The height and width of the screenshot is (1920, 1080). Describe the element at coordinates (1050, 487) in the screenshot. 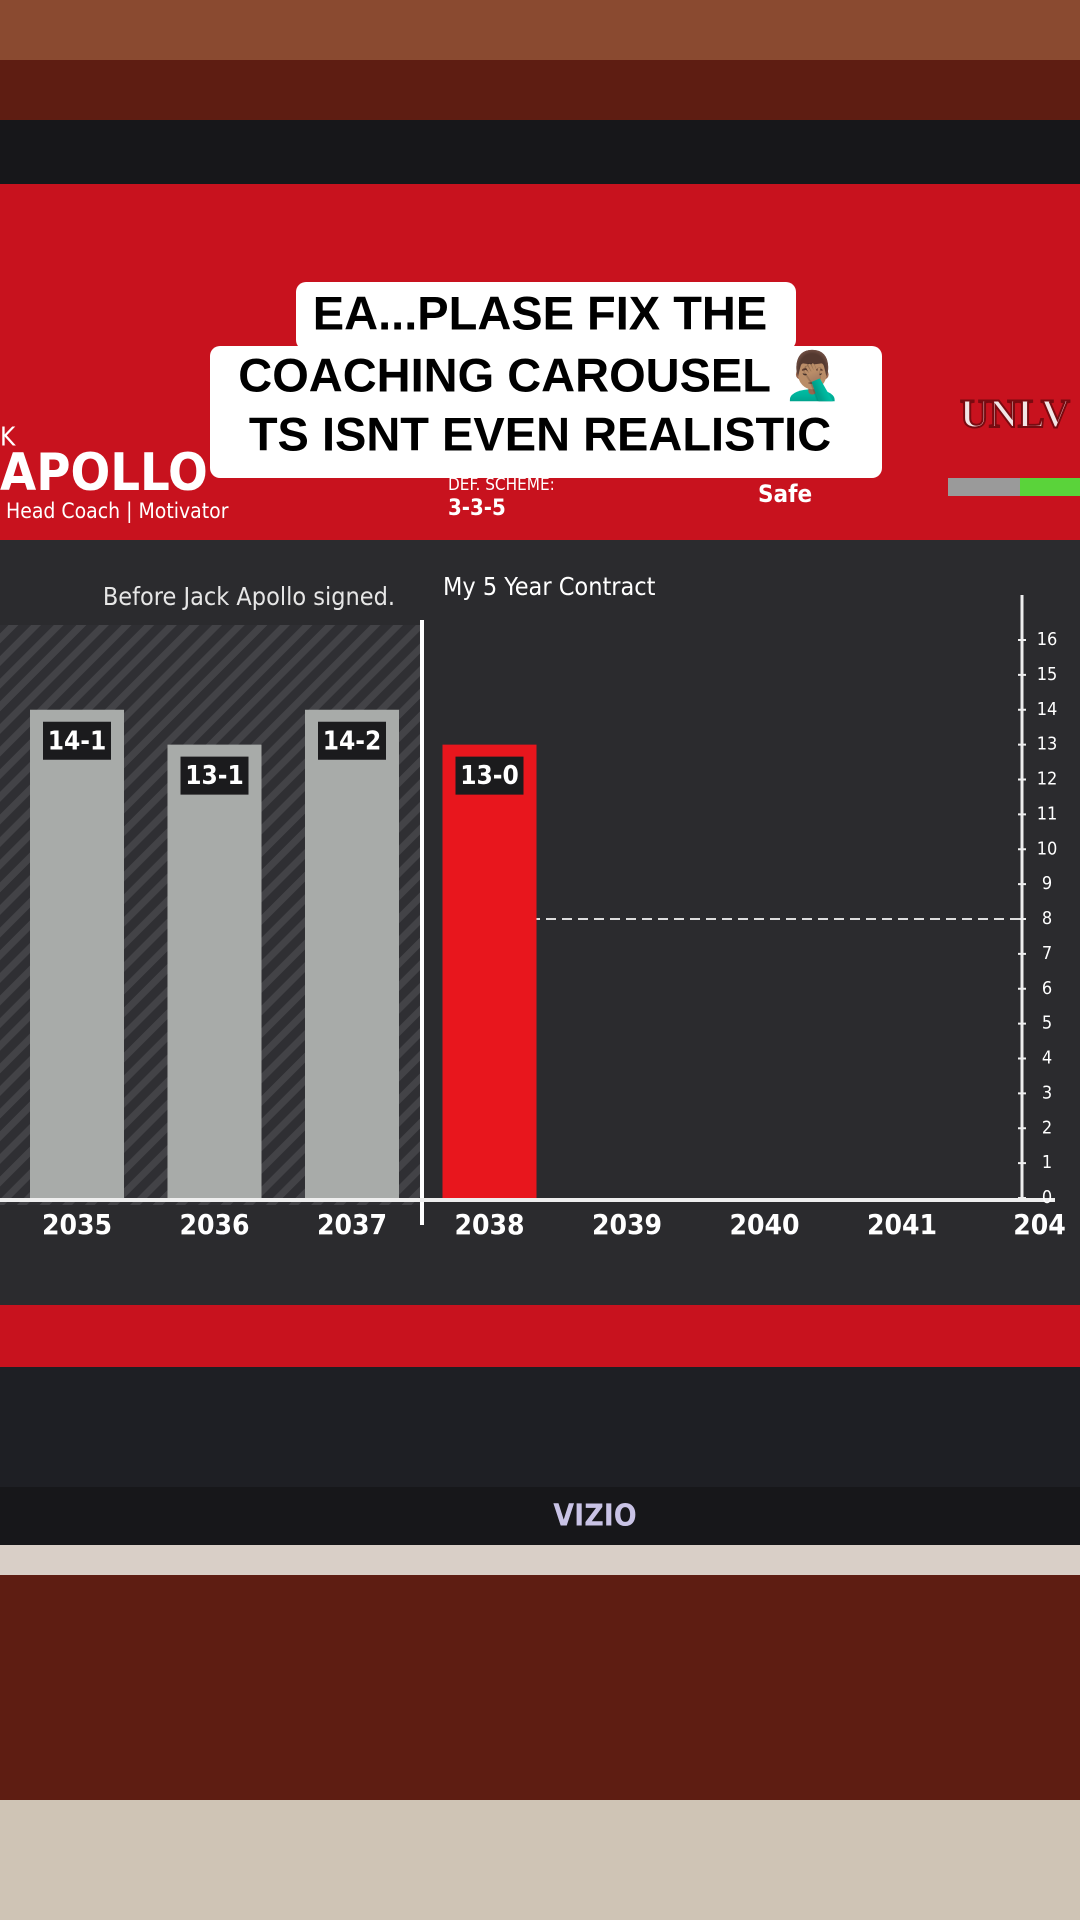

I see `meter-fill` at that location.